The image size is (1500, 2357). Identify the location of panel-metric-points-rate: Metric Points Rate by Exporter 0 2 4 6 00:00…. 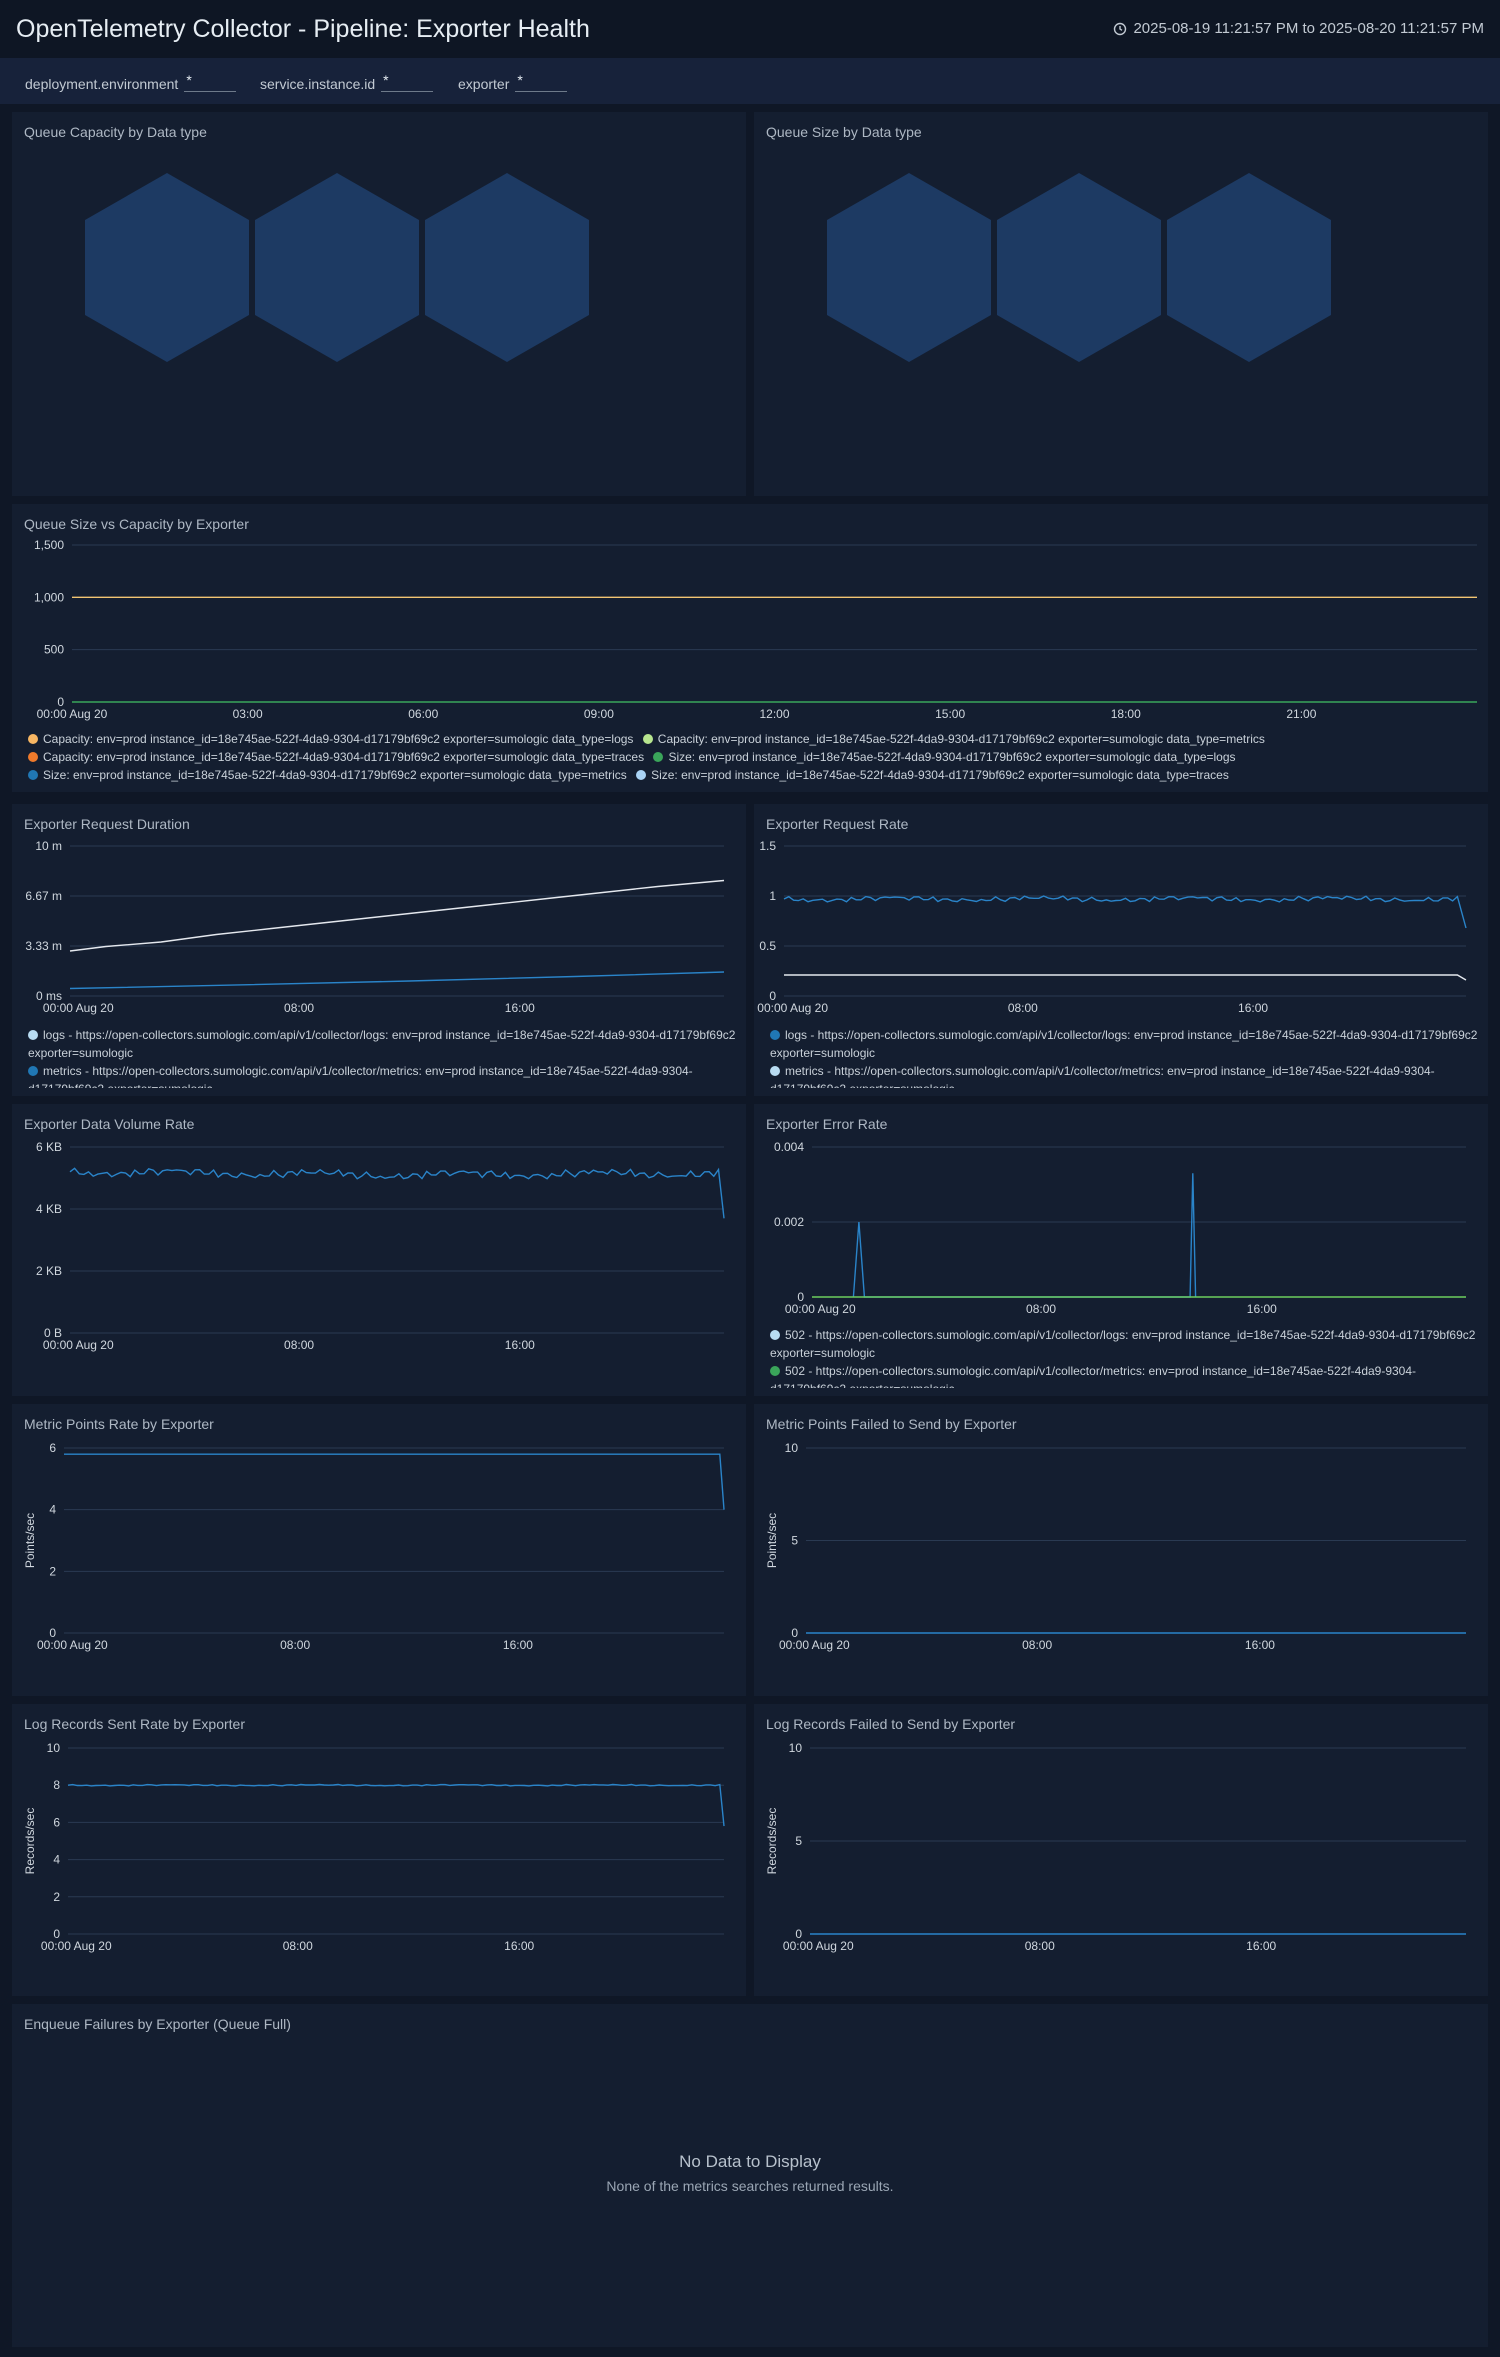
(379, 1550).